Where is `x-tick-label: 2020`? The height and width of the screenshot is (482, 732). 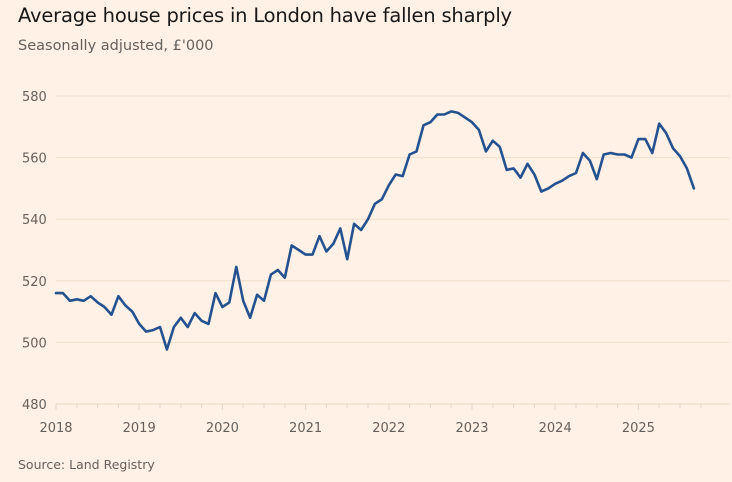
x-tick-label: 2020 is located at coordinates (222, 428).